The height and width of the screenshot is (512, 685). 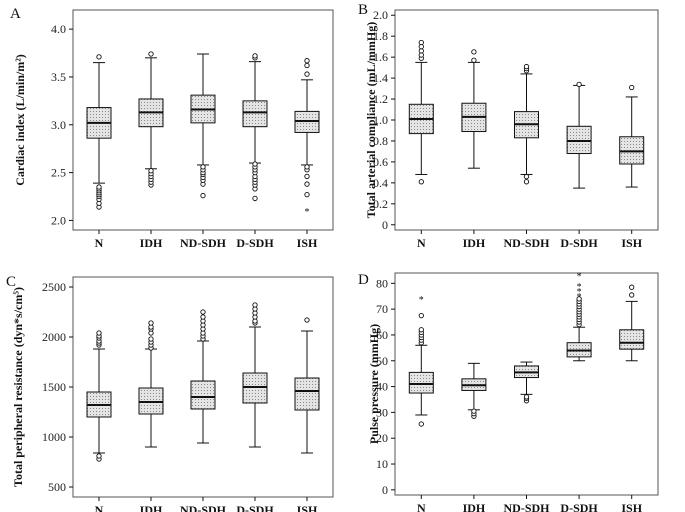 What do you see at coordinates (579, 165) in the screenshot?
I see `box-D-SDH: D-SDH` at bounding box center [579, 165].